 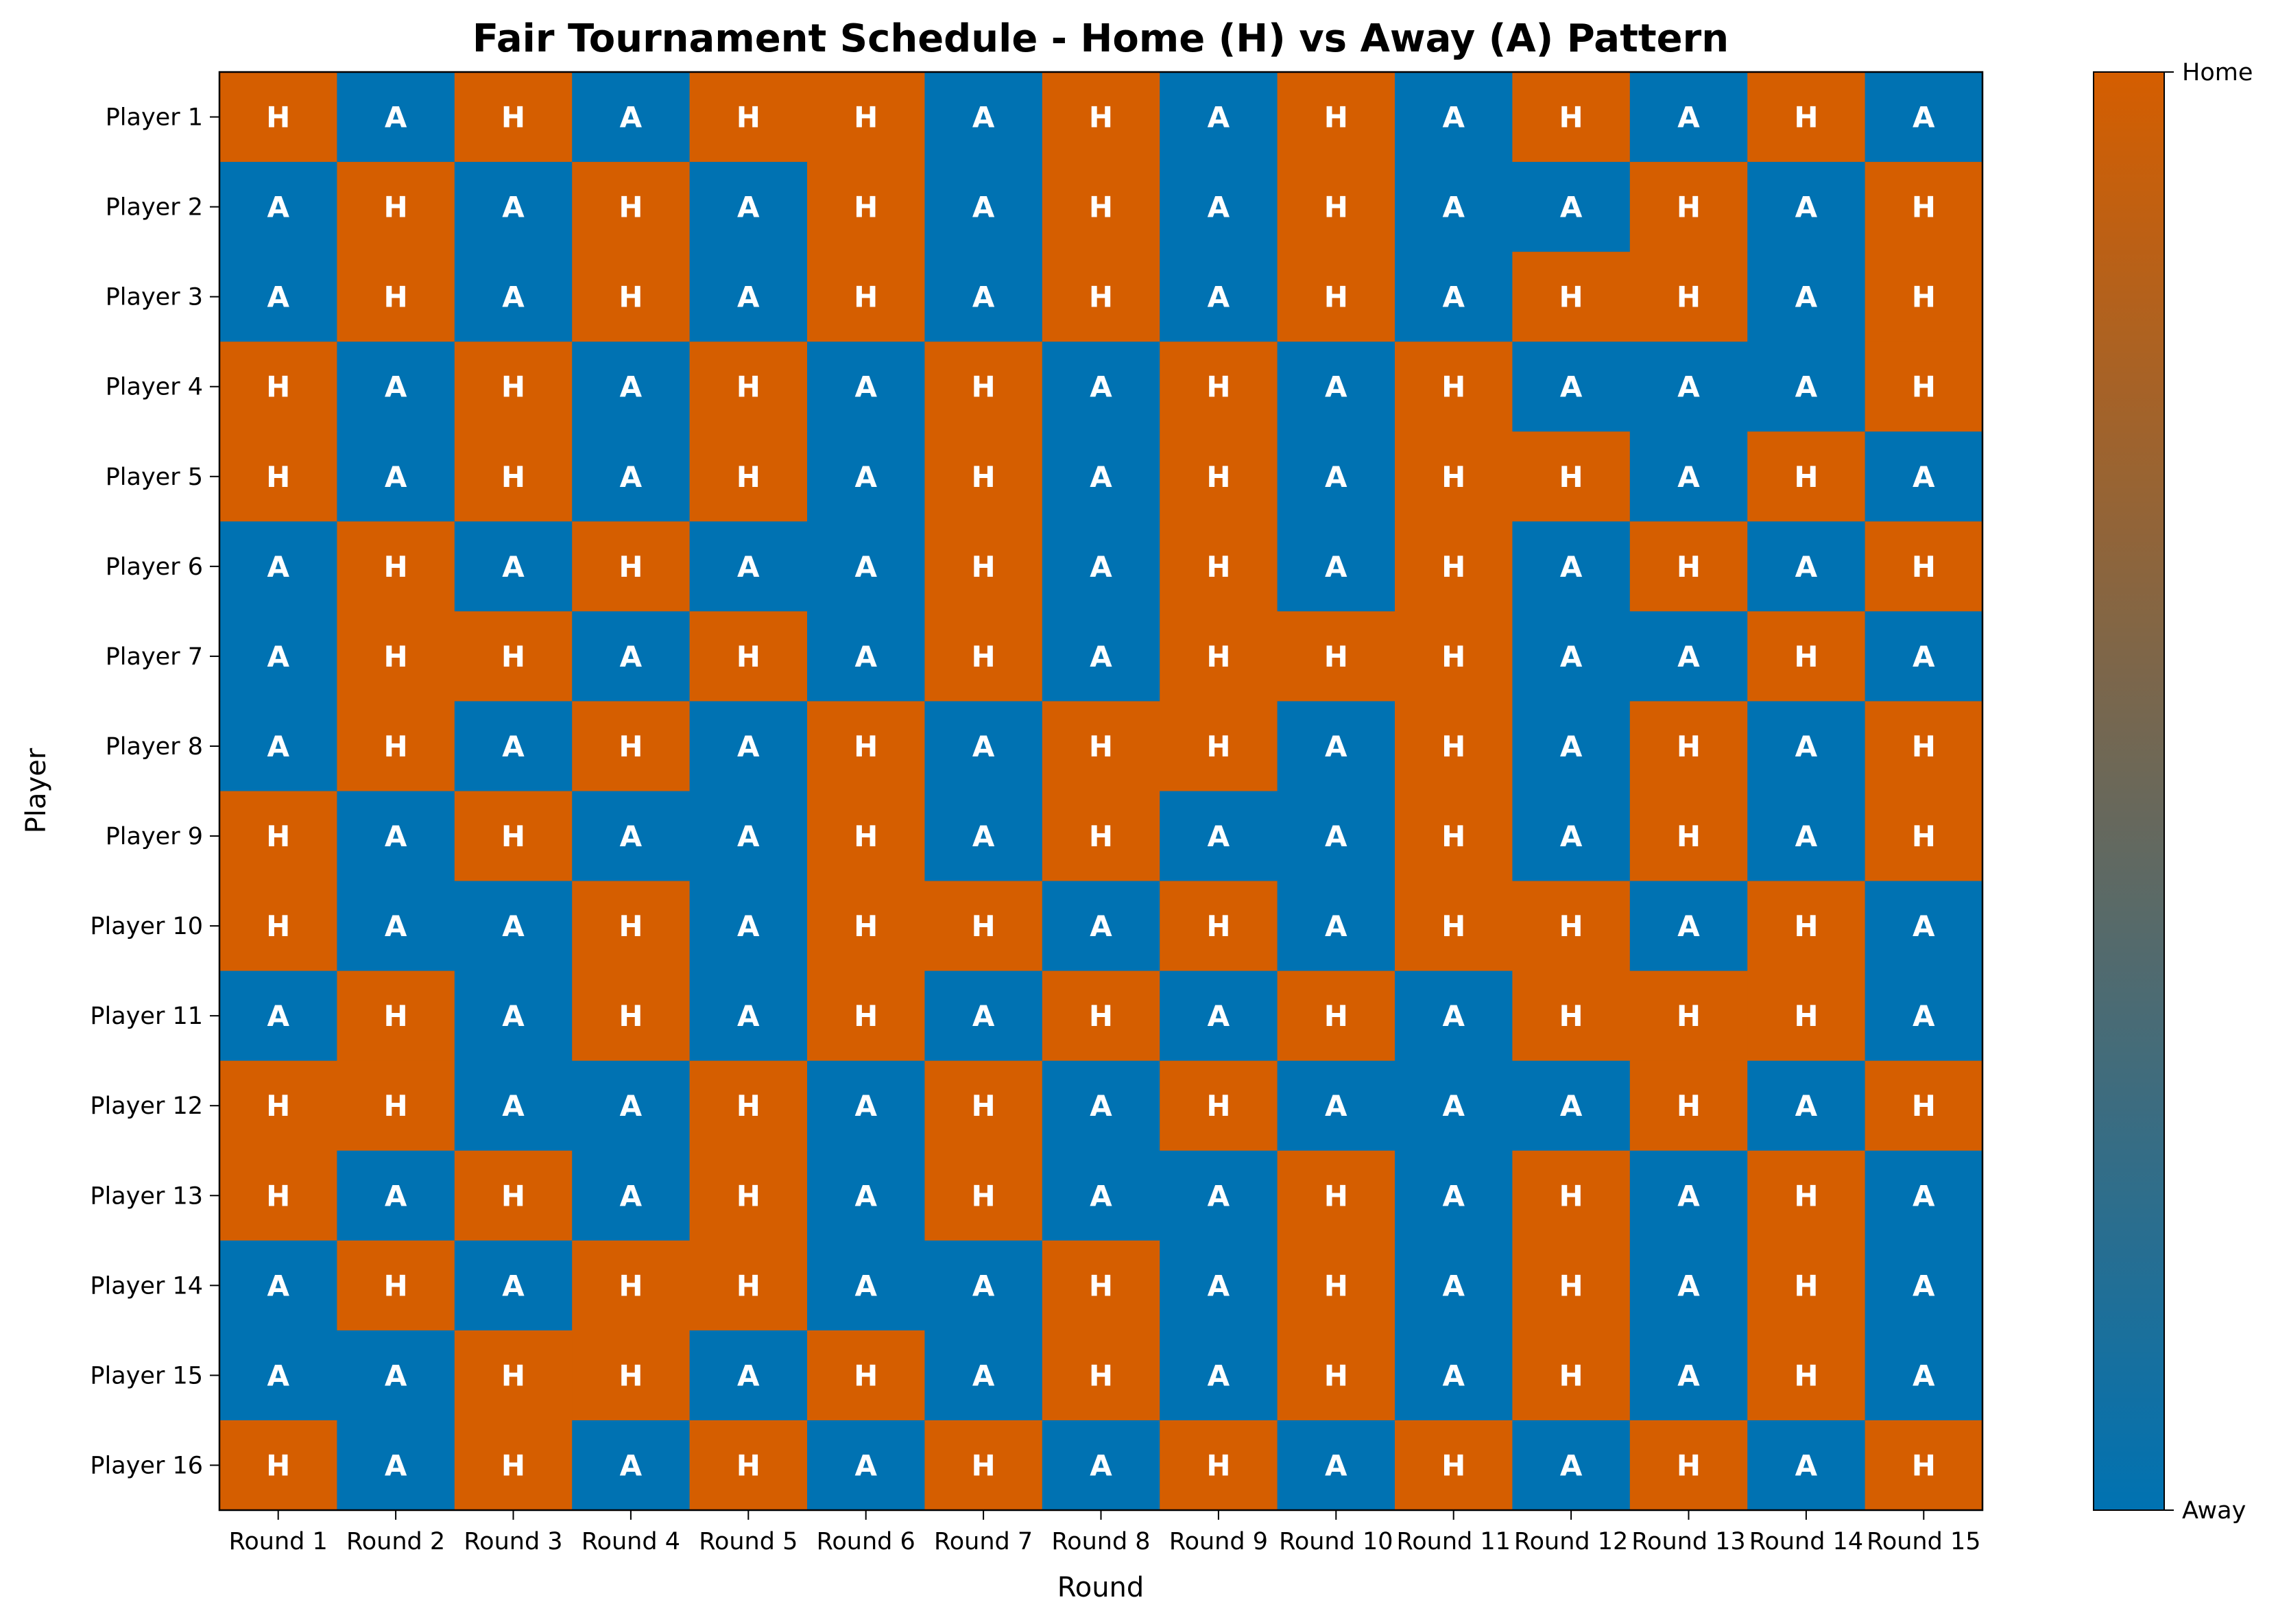 I want to click on y-tick-label: Player 14, so click(x=146, y=1286).